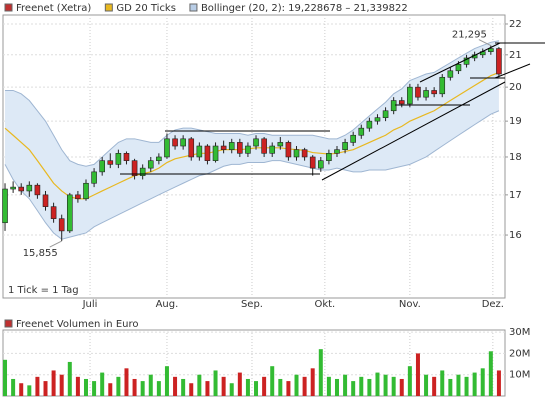 The height and width of the screenshot is (401, 545). What do you see at coordinates (193, 7) in the screenshot?
I see `legend-swatch` at bounding box center [193, 7].